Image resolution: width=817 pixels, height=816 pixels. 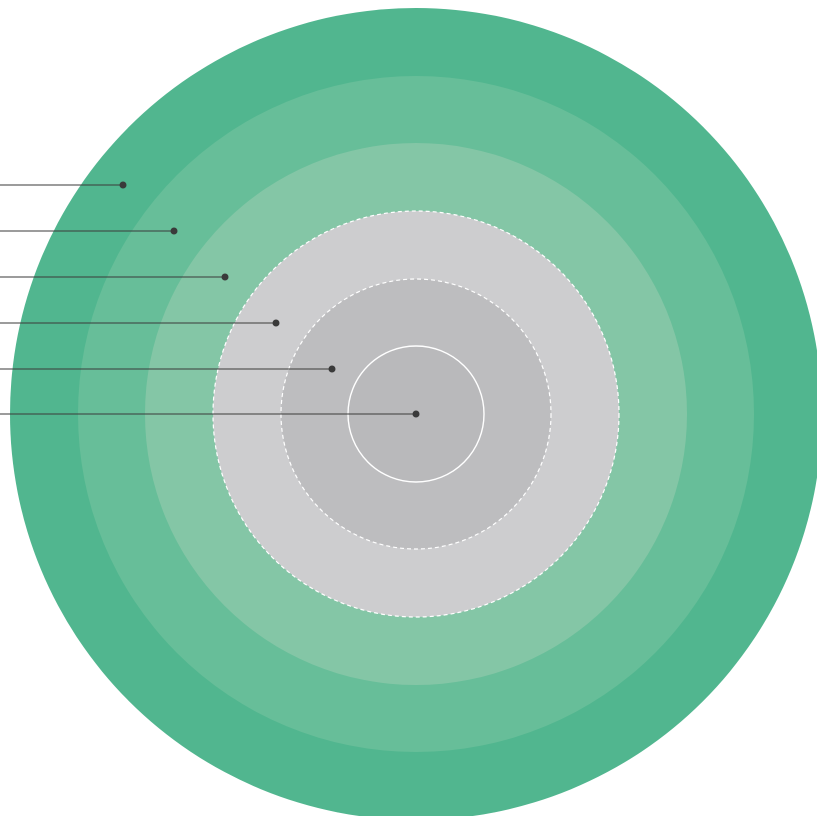 What do you see at coordinates (210, 299) in the screenshot?
I see `callouts-layer` at bounding box center [210, 299].